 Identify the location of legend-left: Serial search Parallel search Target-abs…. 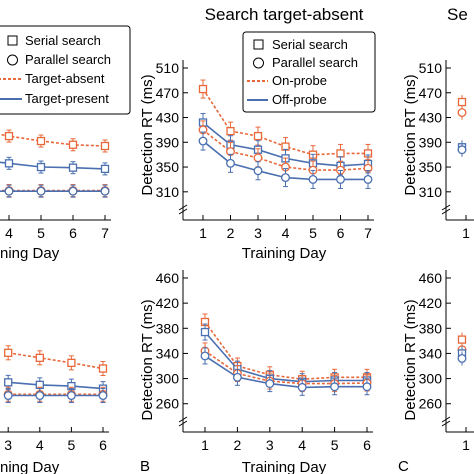
(65, 70).